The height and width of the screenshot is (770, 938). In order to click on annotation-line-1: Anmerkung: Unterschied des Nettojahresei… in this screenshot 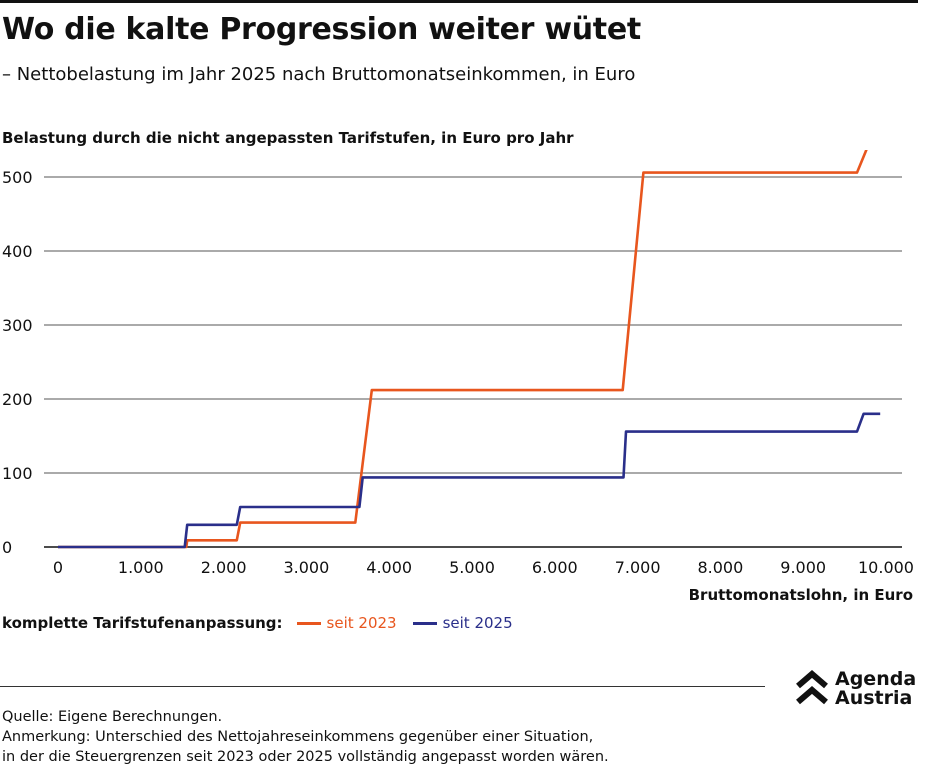, I will do `click(298, 737)`.